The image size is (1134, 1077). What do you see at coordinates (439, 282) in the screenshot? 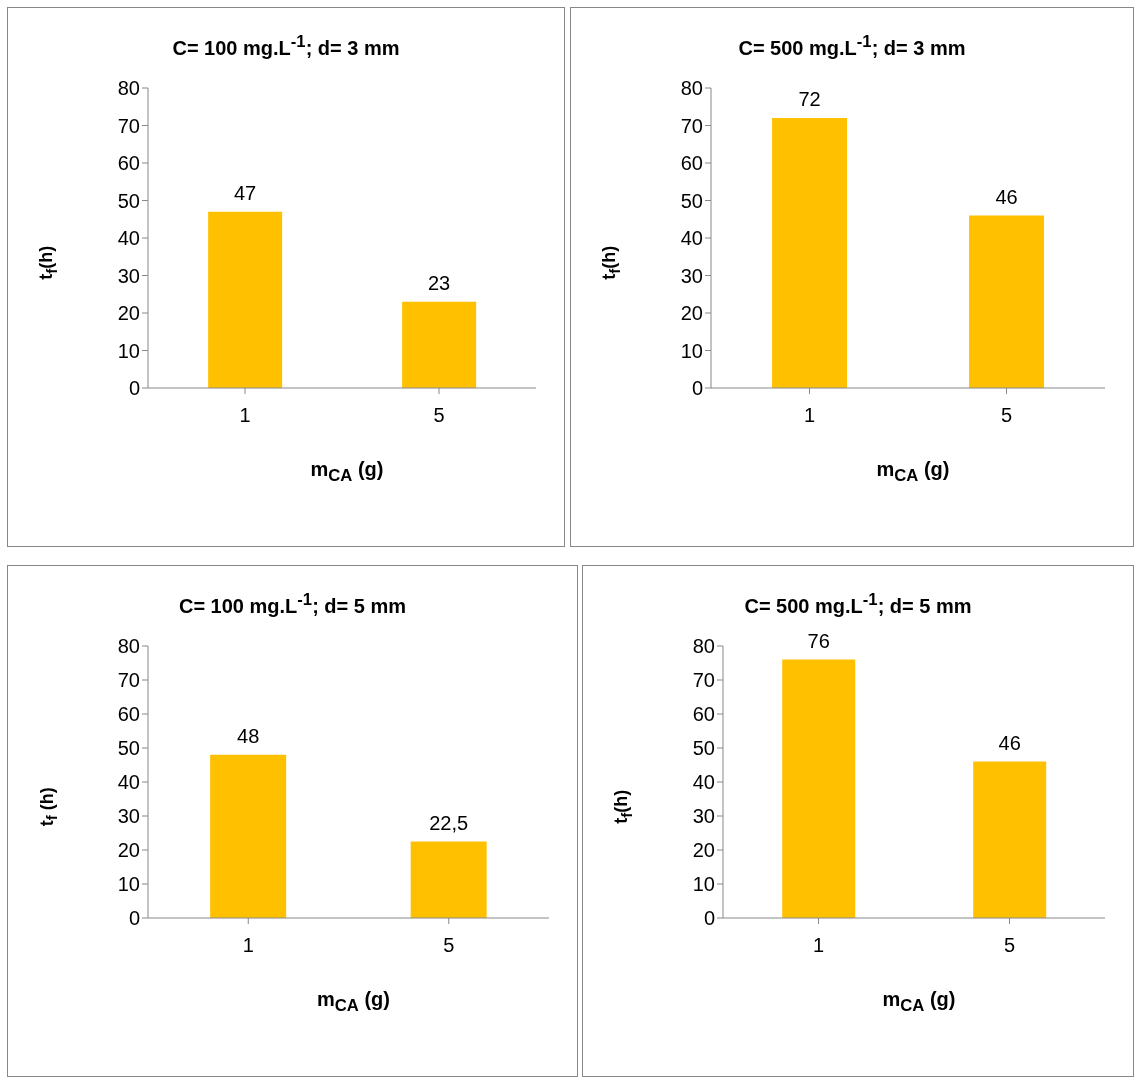
I see `data-label: 23` at bounding box center [439, 282].